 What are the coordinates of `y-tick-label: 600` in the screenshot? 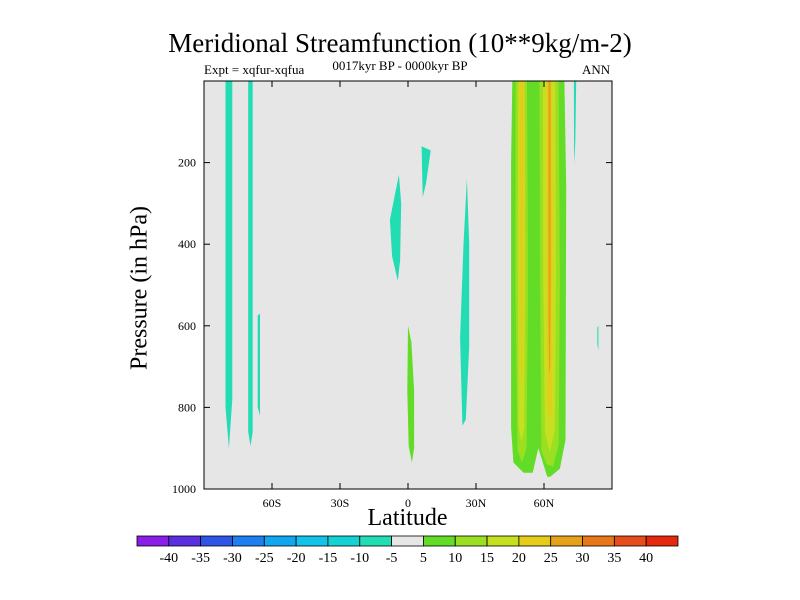 It's located at (187, 326).